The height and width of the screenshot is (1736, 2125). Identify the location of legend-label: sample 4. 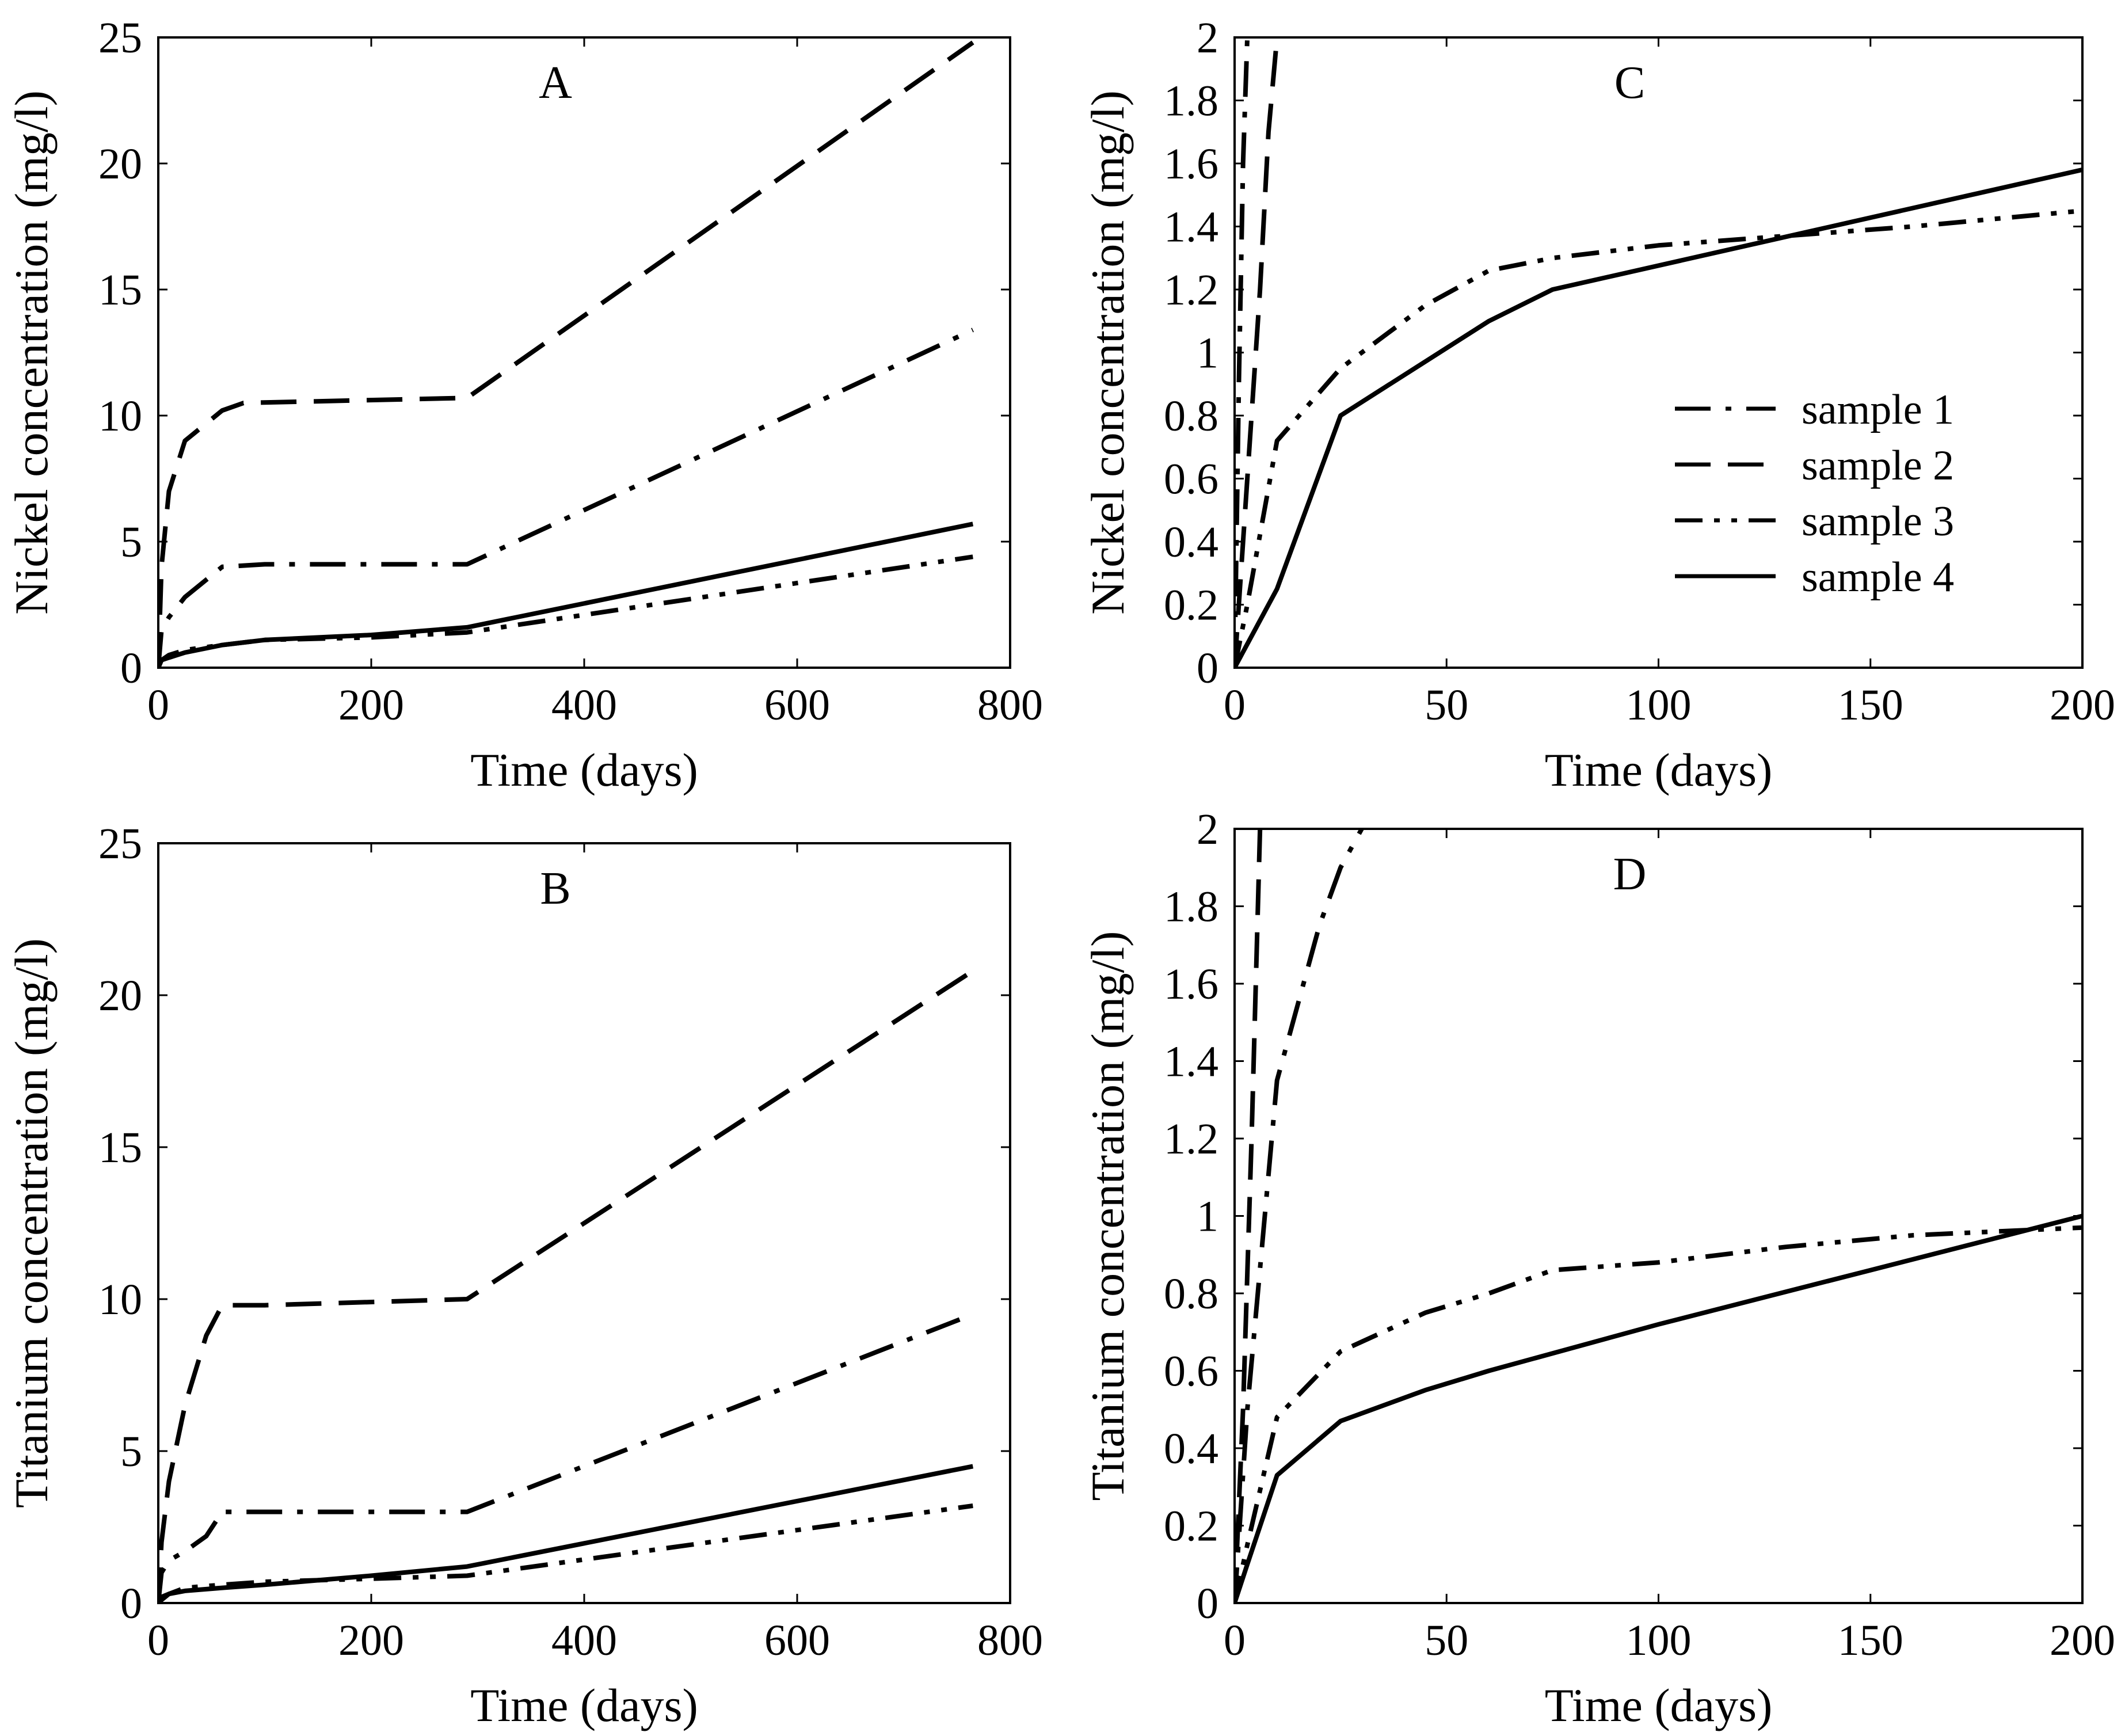
(1878, 577).